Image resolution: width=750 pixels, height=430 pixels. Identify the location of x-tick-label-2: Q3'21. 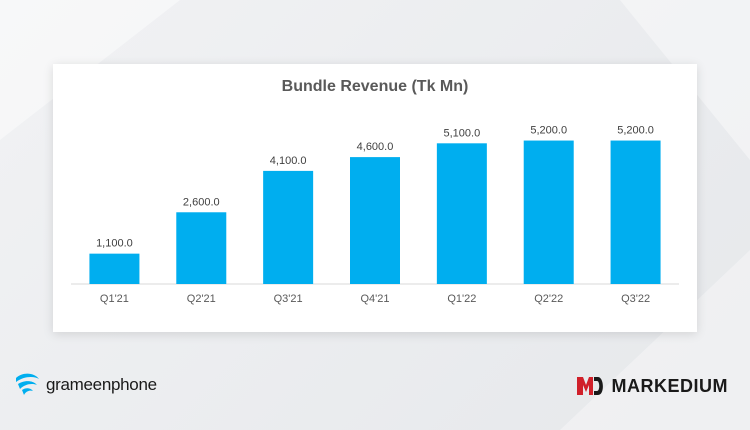
(288, 299).